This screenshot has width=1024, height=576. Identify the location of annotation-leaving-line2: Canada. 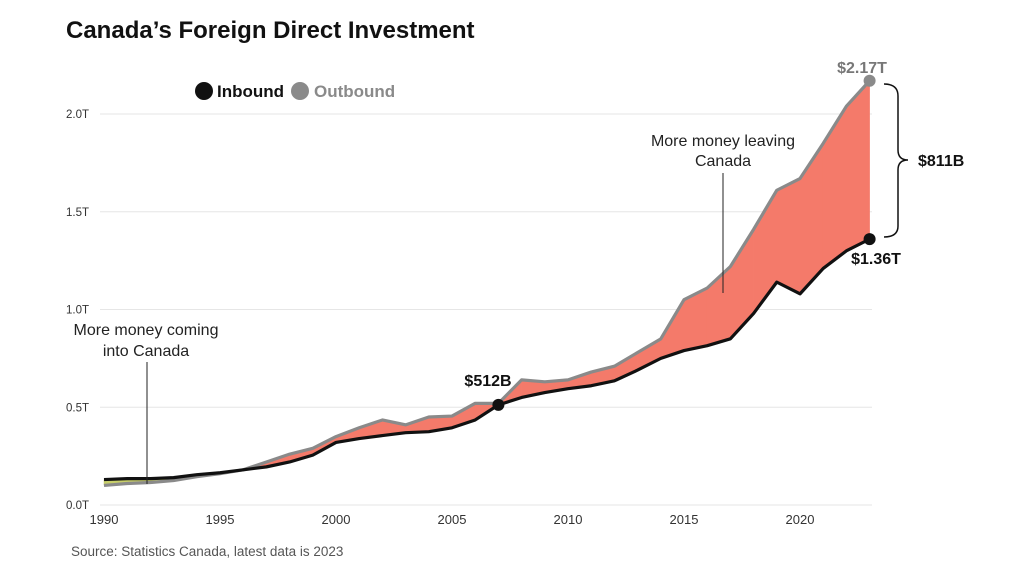
(723, 161).